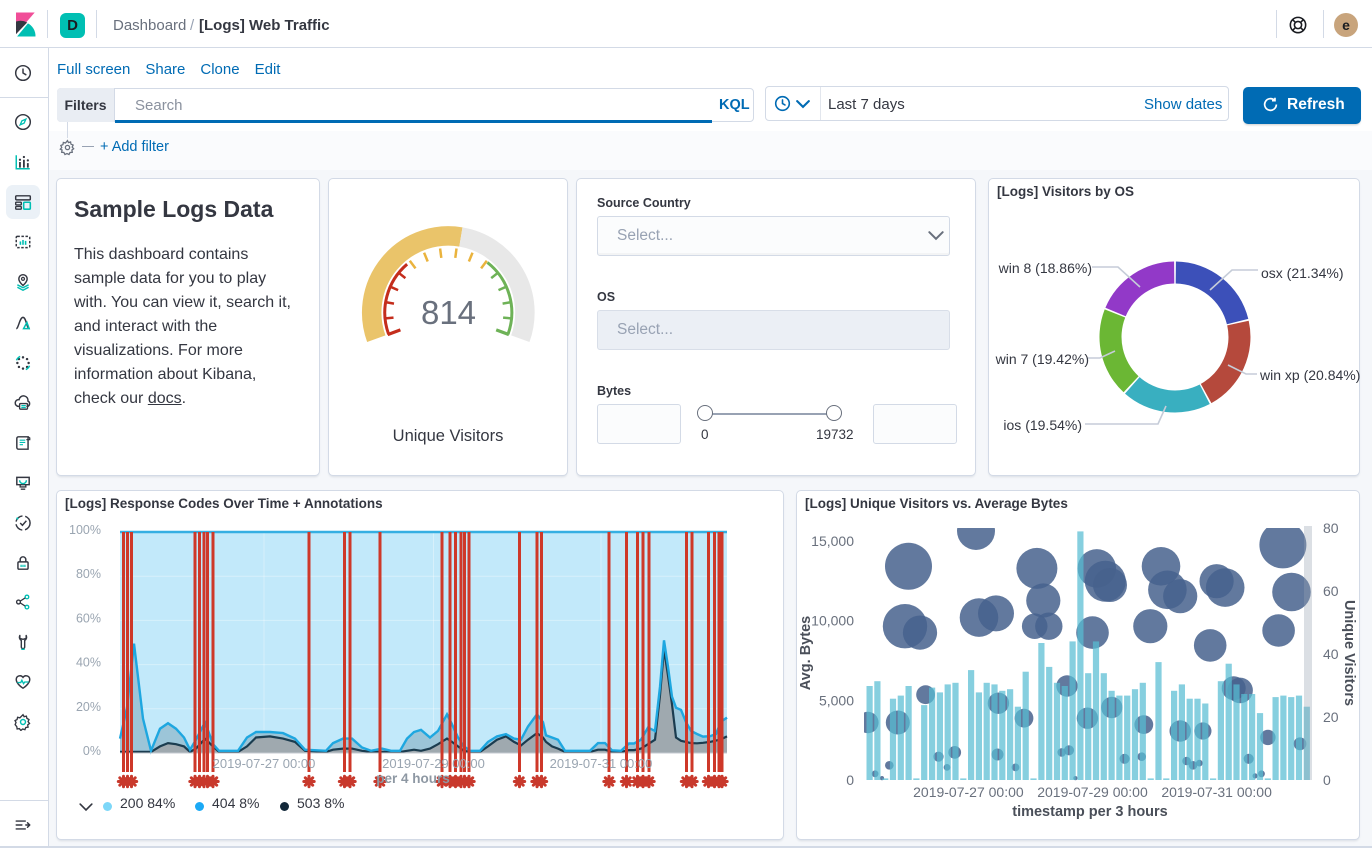 The image size is (1372, 848). I want to click on svg-text: 20, so click(1331, 717).